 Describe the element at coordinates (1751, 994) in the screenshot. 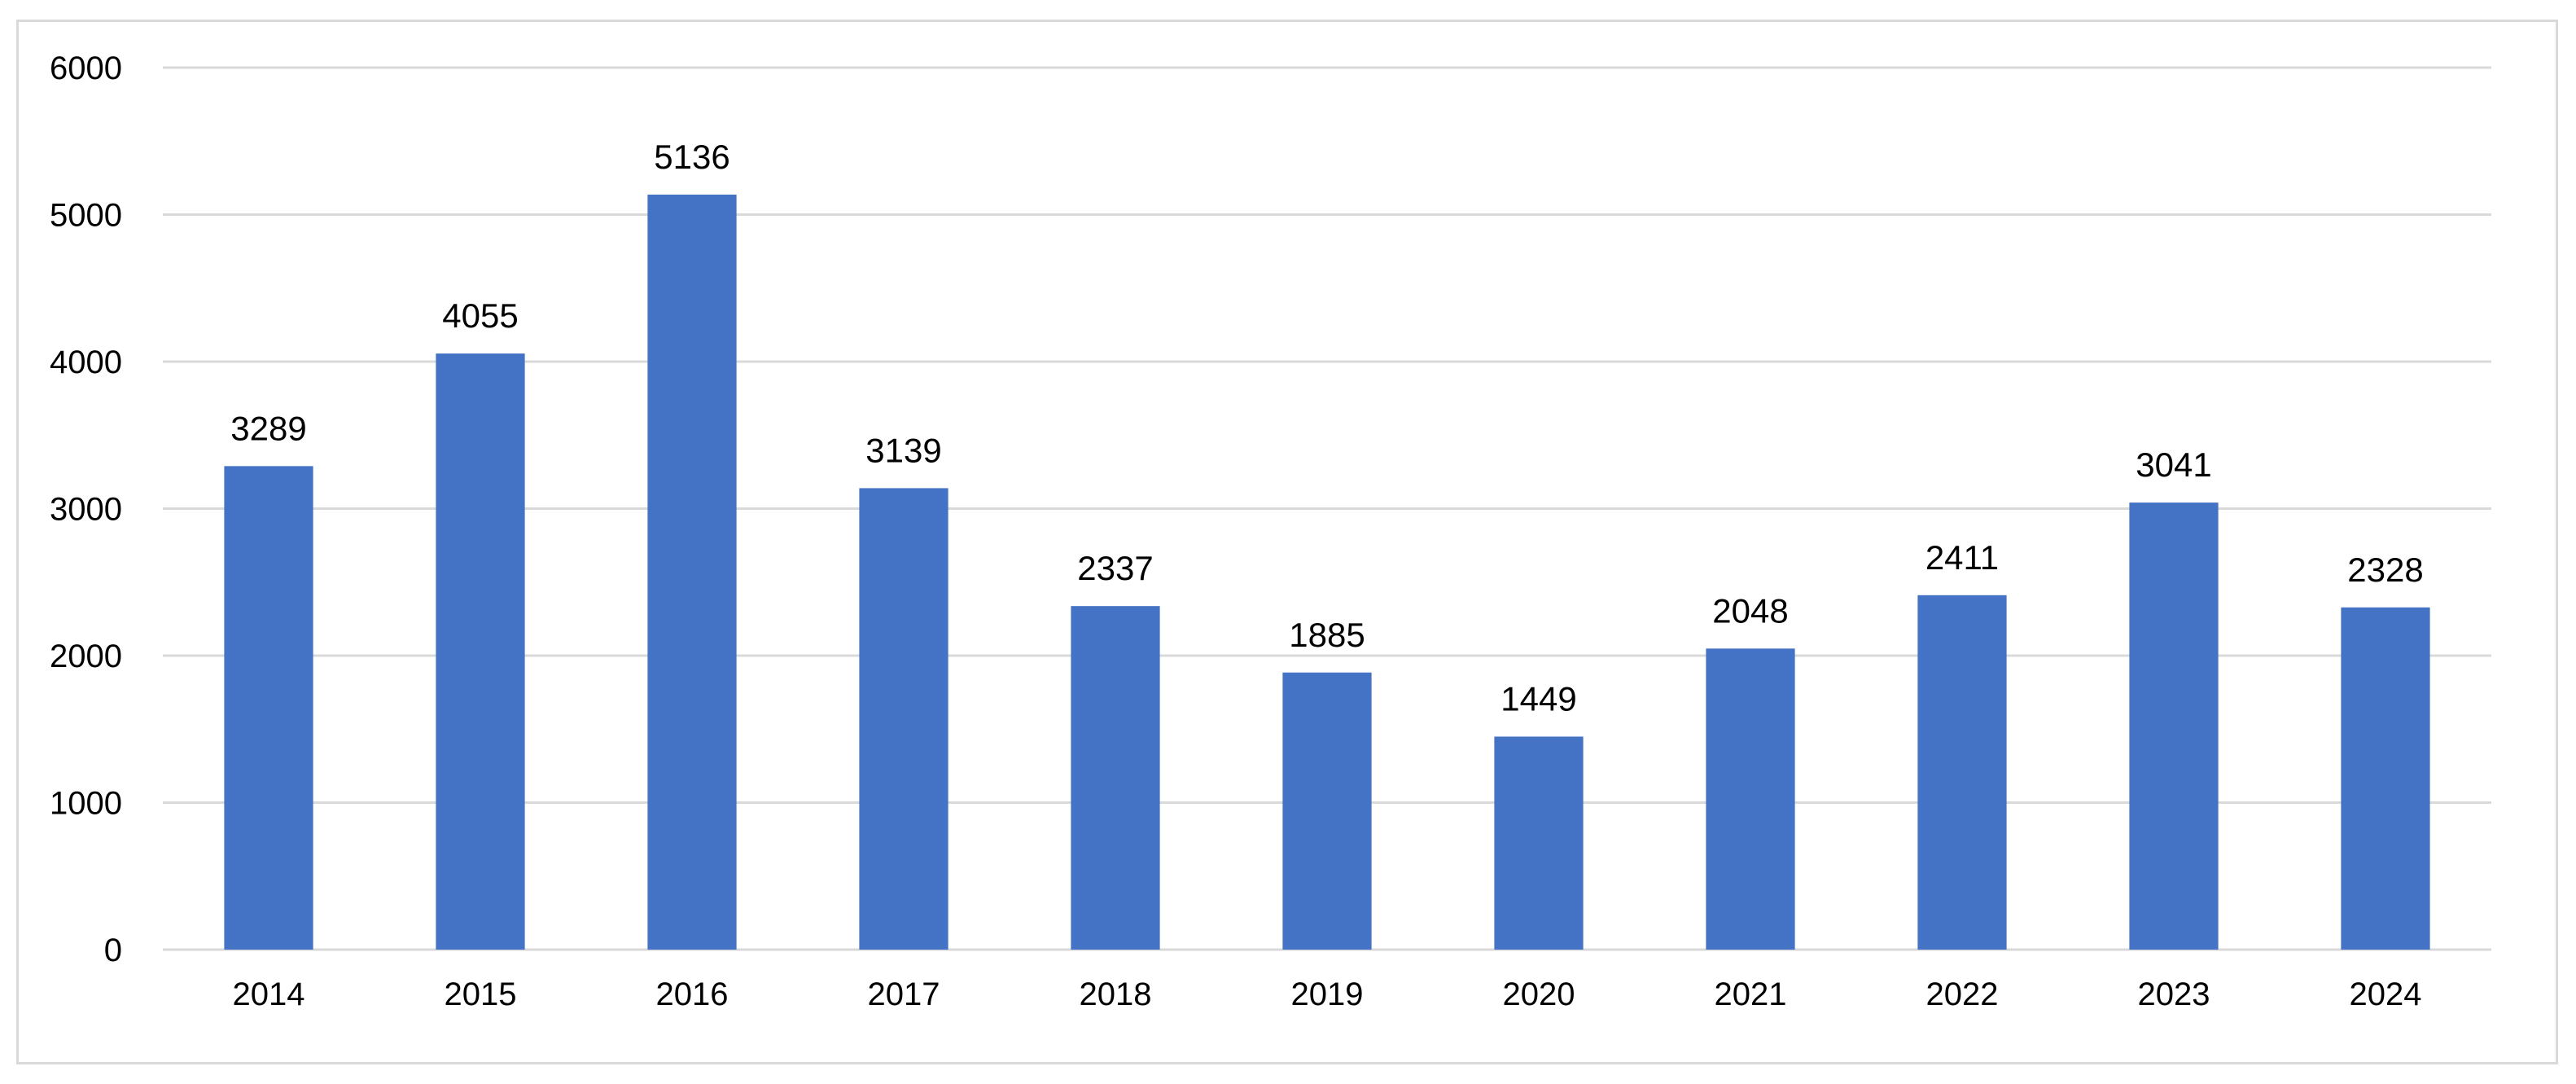

I see `x-tick-label-2021: 2021` at that location.